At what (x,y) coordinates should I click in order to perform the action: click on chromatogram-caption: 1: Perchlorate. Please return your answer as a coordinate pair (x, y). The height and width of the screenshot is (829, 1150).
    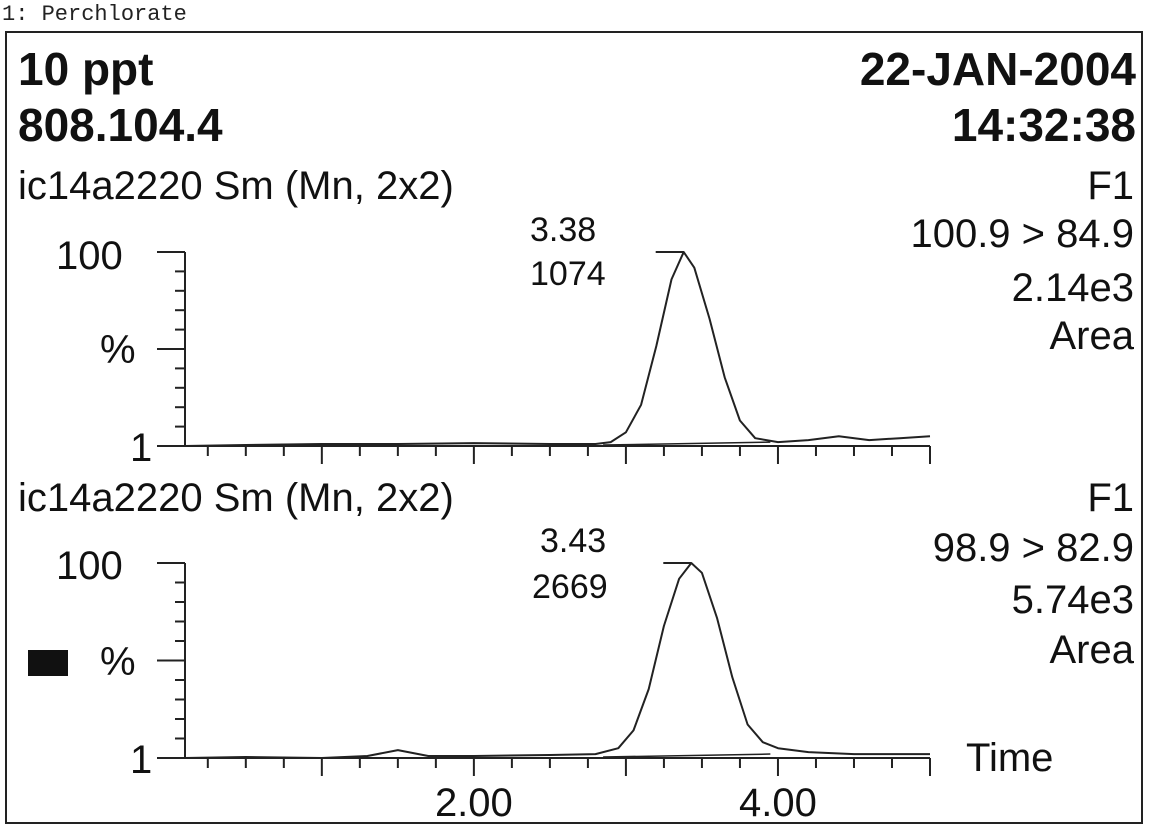
    Looking at the image, I should click on (94, 14).